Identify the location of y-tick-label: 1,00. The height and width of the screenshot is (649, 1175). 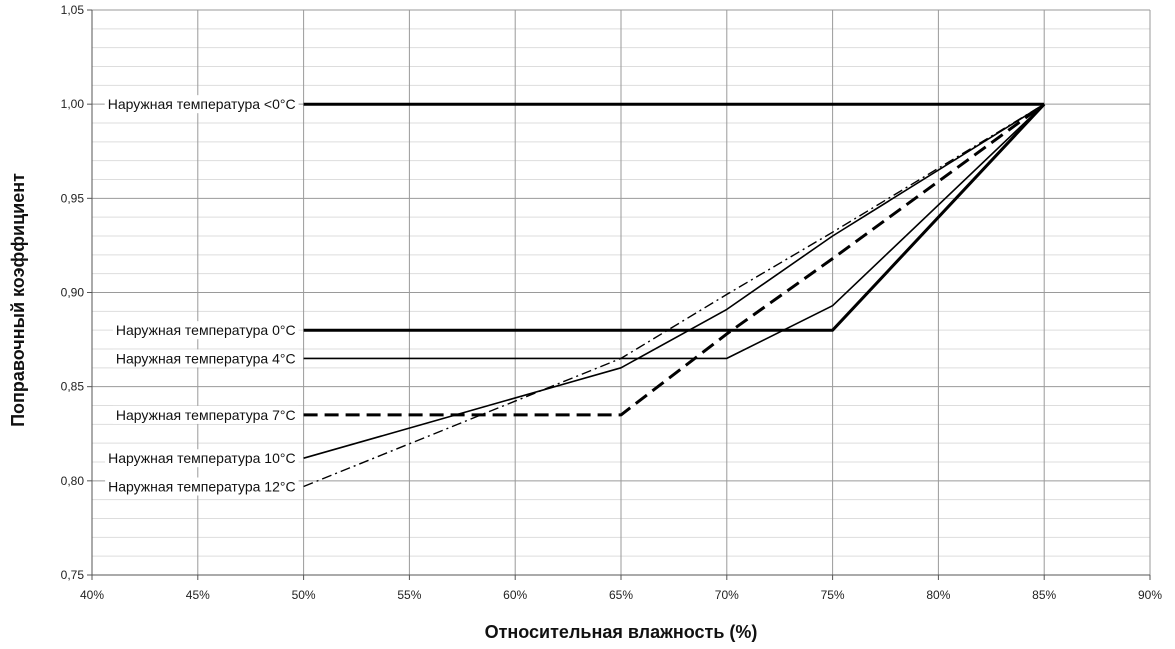
(73, 104).